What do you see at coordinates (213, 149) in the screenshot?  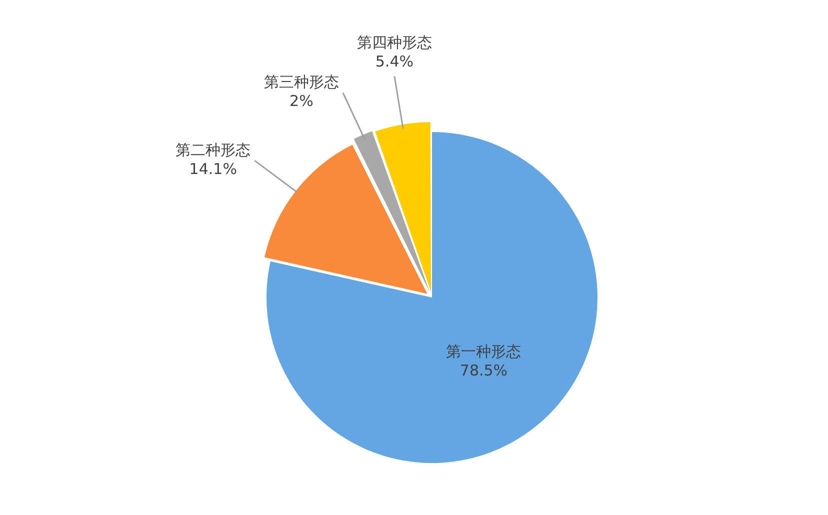 I see `slice-label: 第二种形态` at bounding box center [213, 149].